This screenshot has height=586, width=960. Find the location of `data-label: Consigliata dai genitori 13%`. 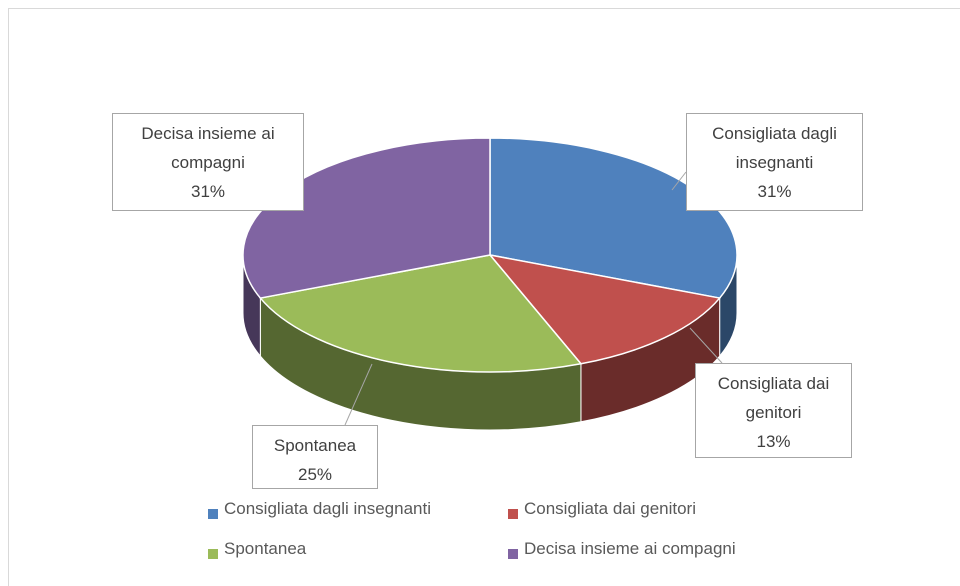

data-label: Consigliata dai genitori 13% is located at coordinates (773, 410).